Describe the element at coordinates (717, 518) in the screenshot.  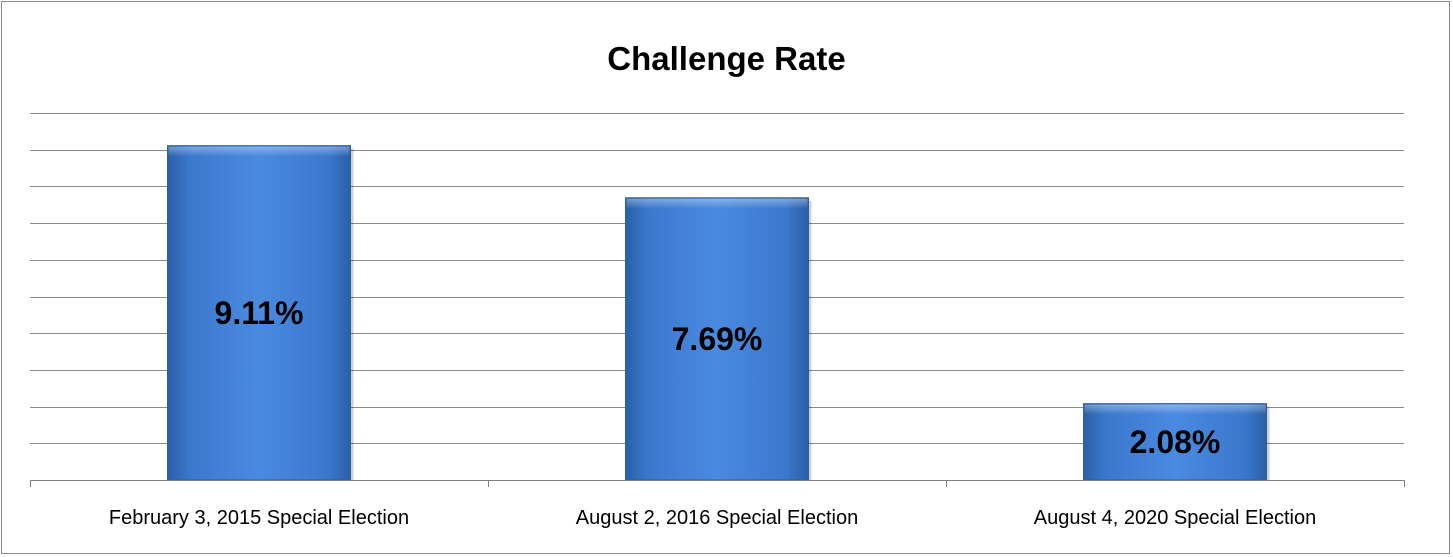
I see `x-tick-label: August 2, 2016 Special Election` at that location.